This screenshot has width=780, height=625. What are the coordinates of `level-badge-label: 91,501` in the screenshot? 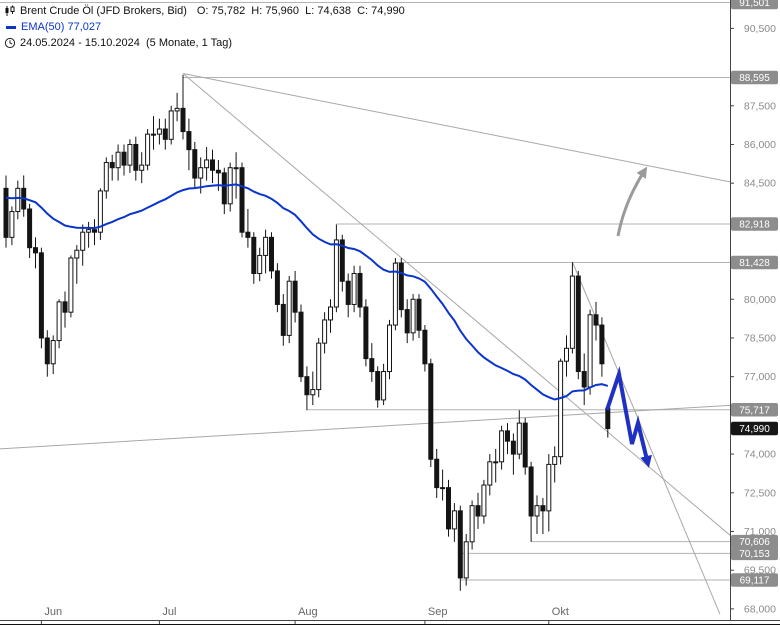 It's located at (754, 4).